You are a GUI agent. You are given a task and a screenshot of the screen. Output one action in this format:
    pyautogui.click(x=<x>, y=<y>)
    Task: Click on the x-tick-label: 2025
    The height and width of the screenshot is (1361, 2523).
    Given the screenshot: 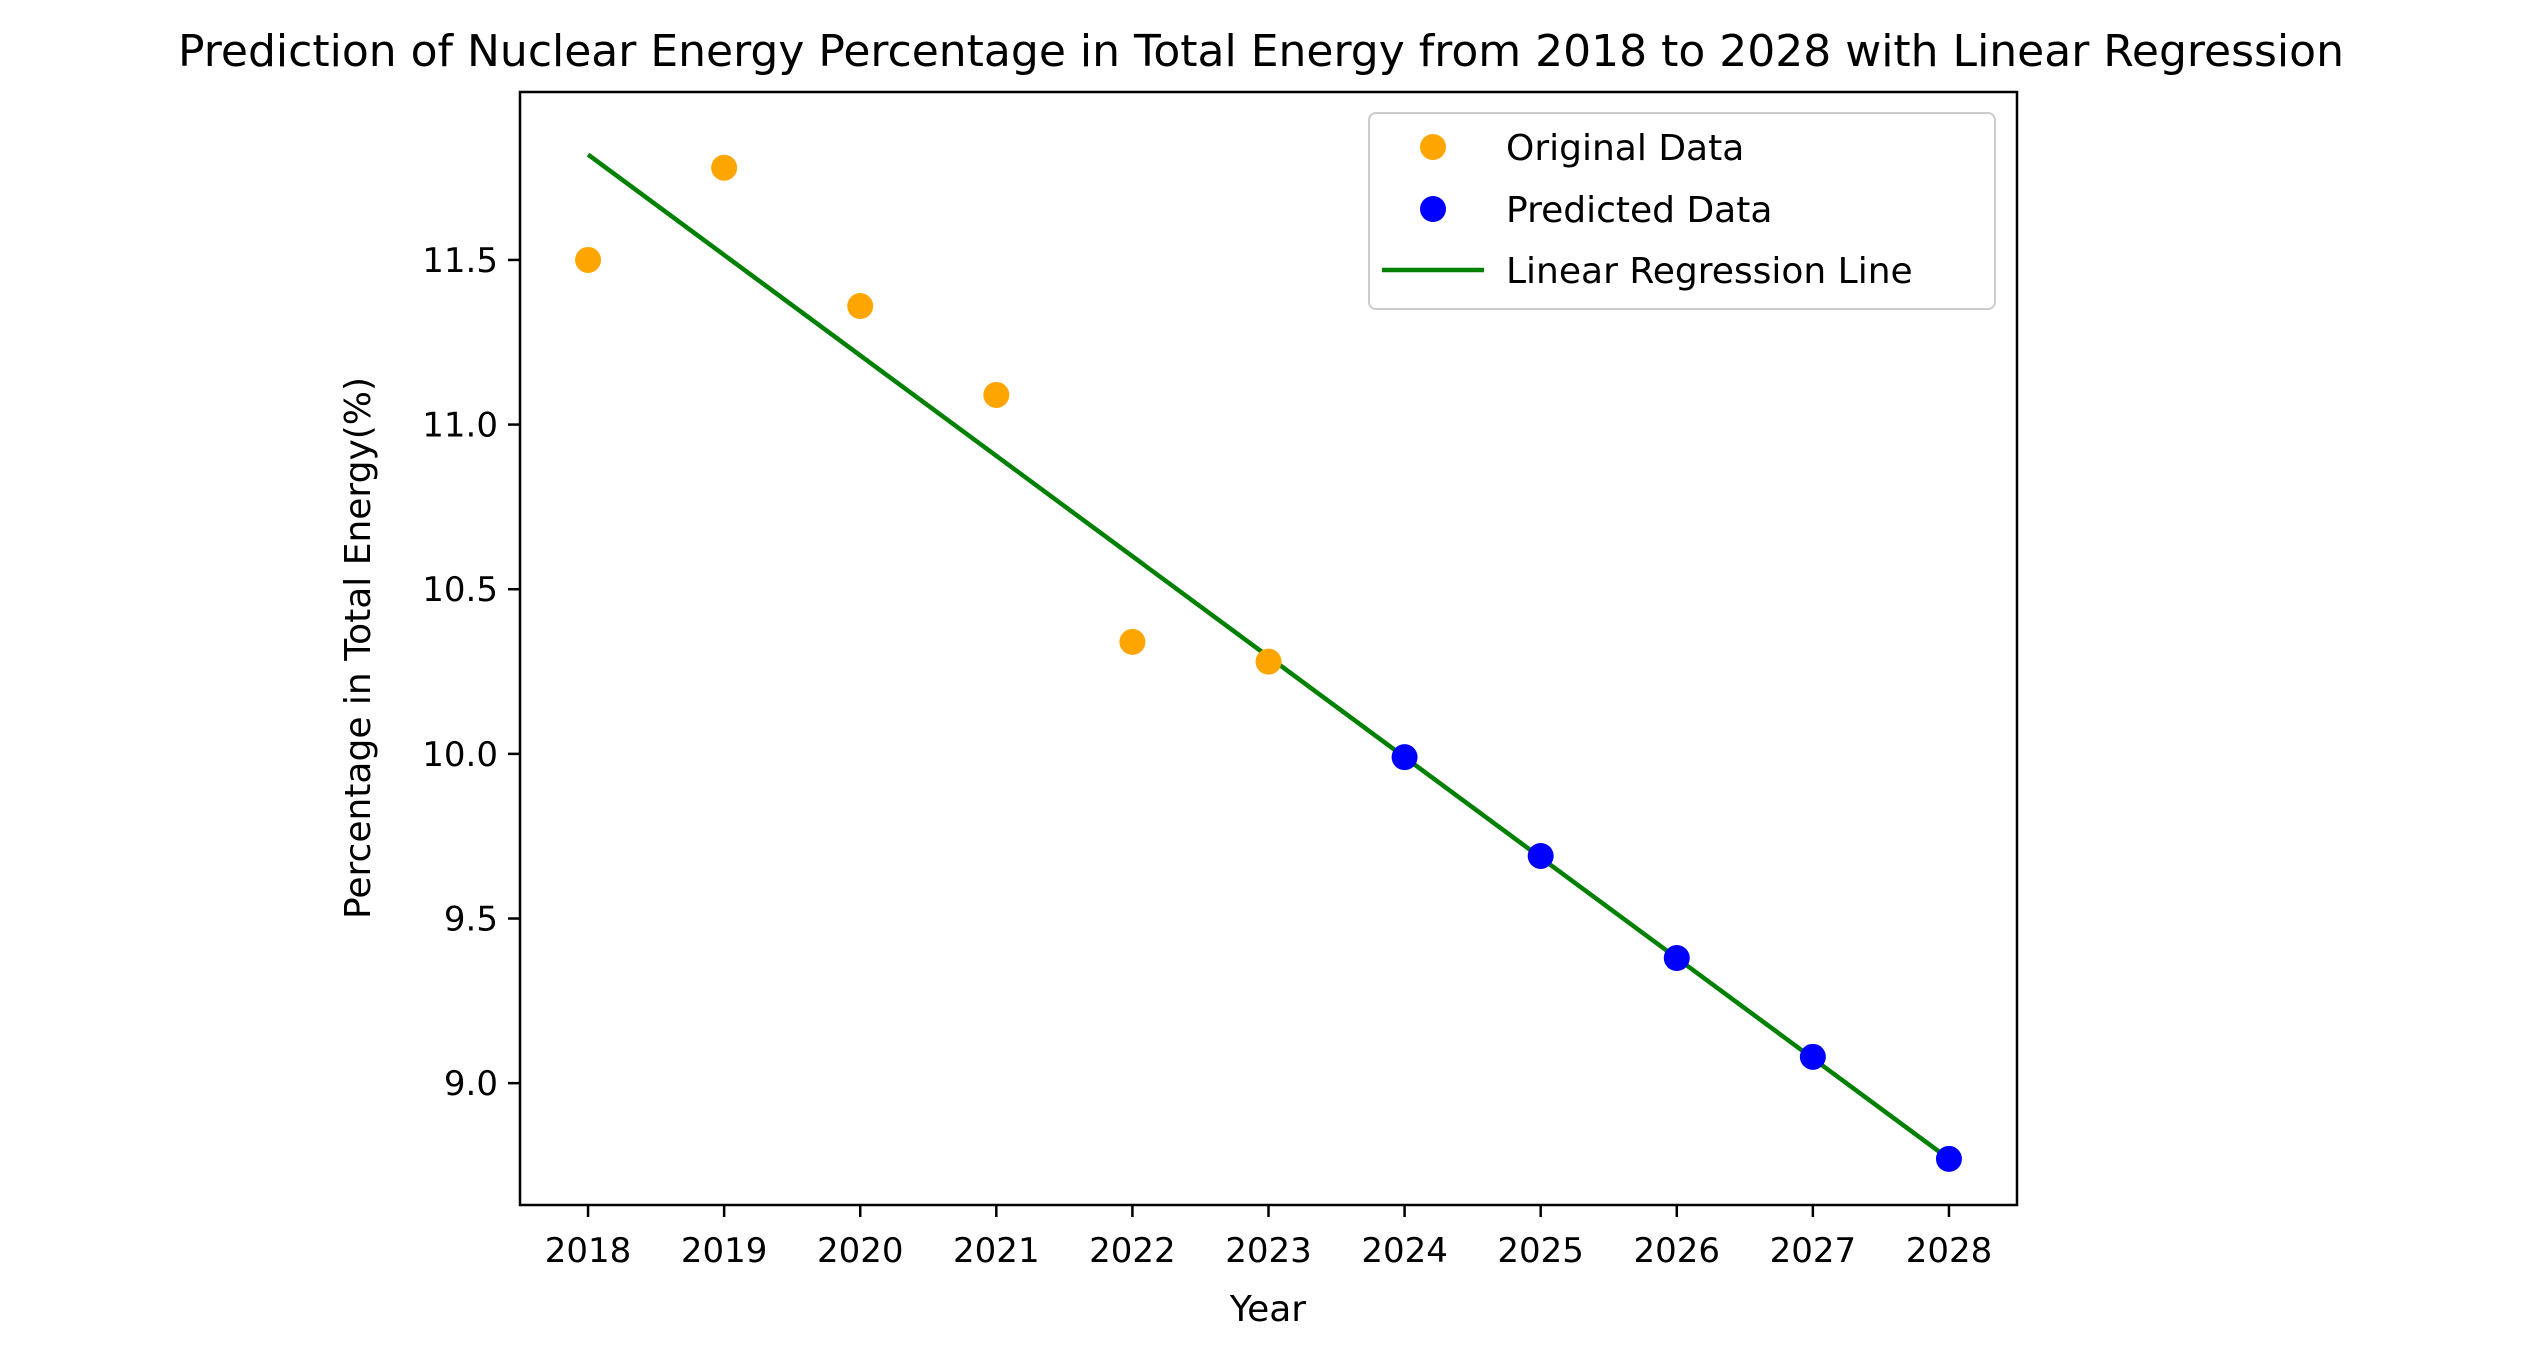 What is the action you would take?
    pyautogui.click(x=1540, y=1251)
    